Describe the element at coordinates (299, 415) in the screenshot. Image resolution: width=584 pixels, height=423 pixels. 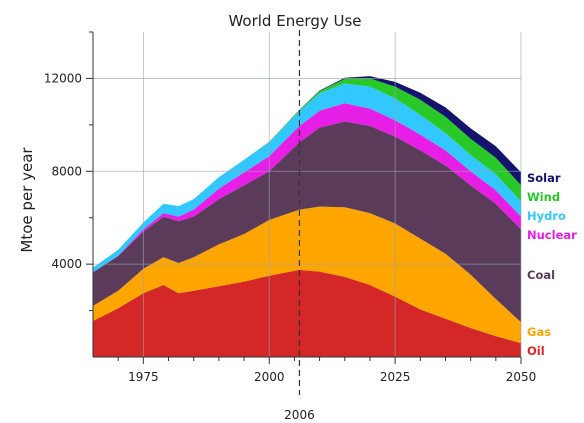
I see `annotation-label-2006: 2006` at that location.